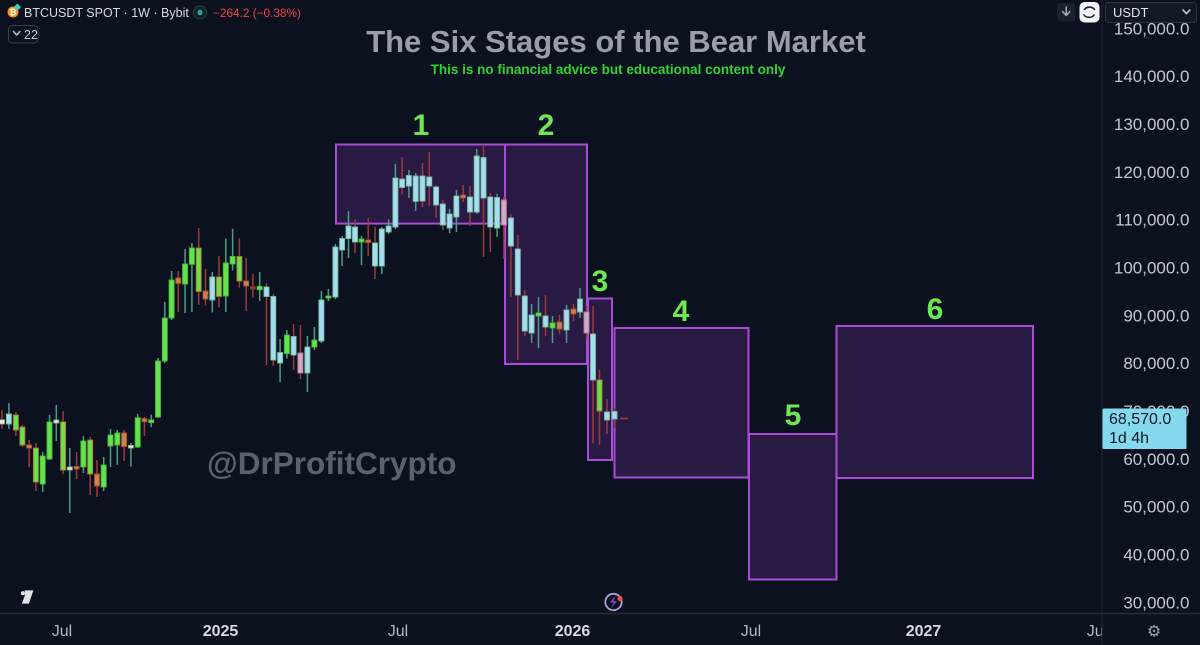 Image resolution: width=1200 pixels, height=645 pixels. I want to click on svg-text: 50,000.0, so click(1156, 507).